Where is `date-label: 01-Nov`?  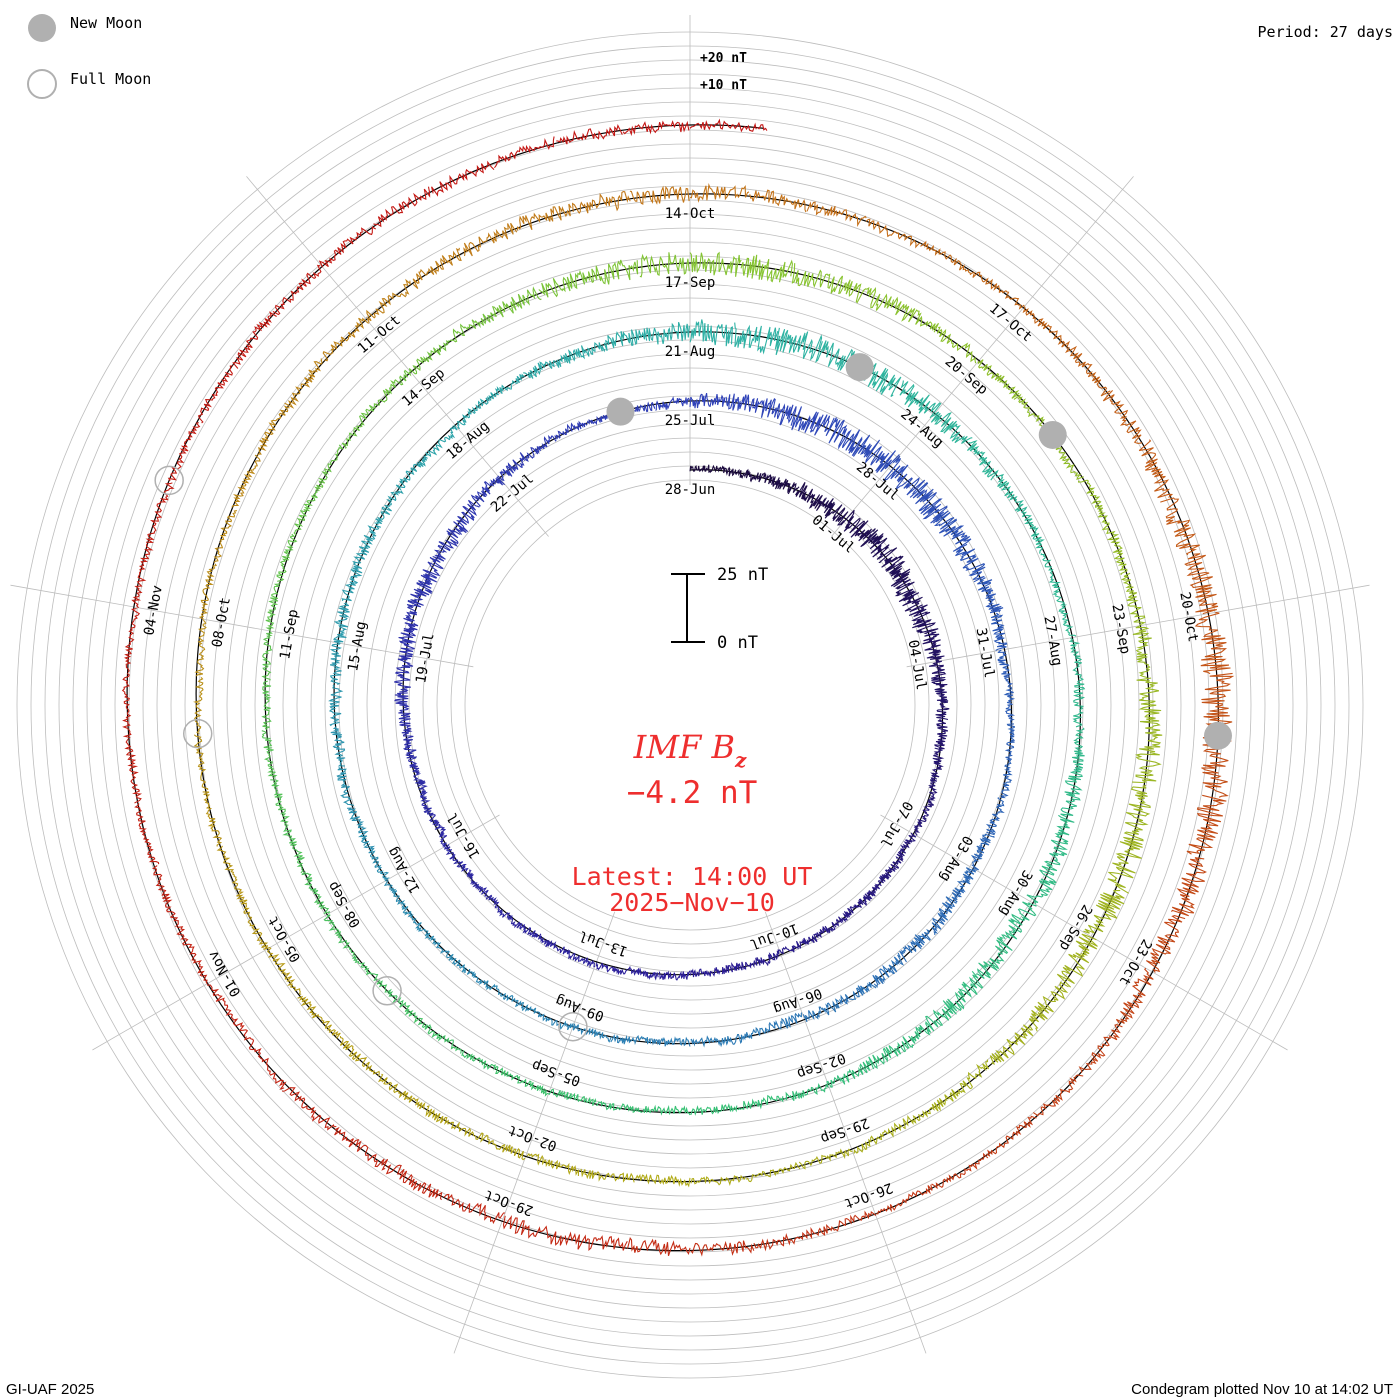
date-label: 01-Nov is located at coordinates (224, 974).